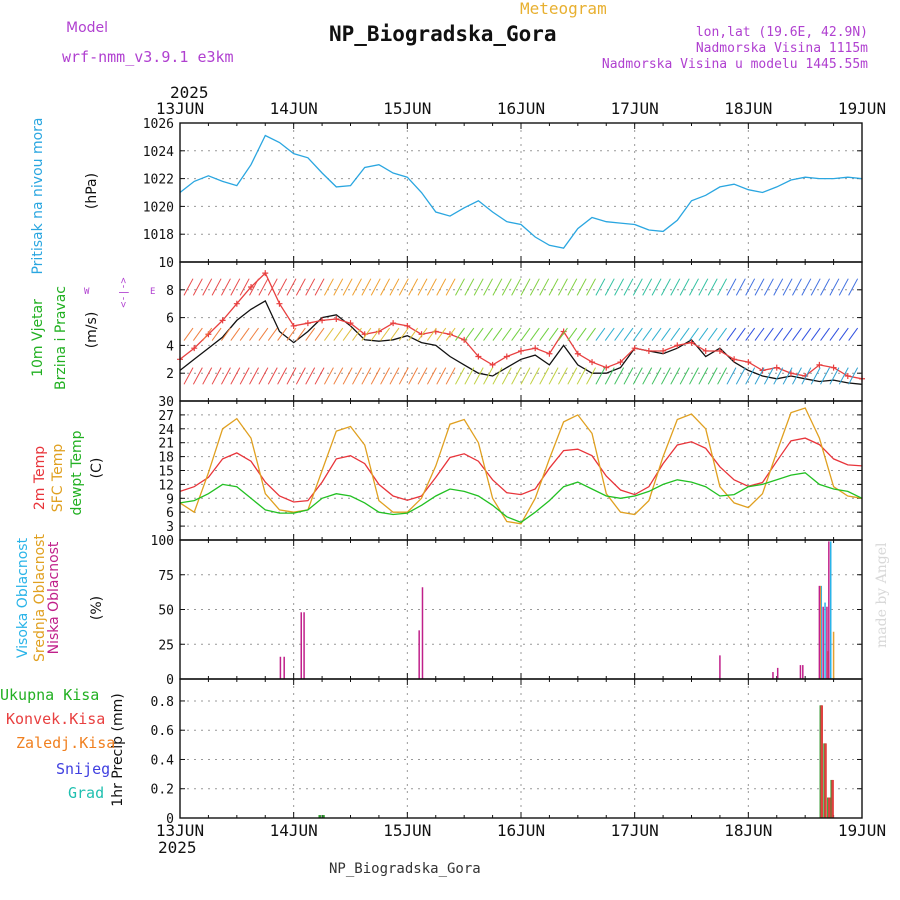 The height and width of the screenshot is (900, 900). What do you see at coordinates (162, 731) in the screenshot?
I see `y-tick-label: 0.6` at bounding box center [162, 731].